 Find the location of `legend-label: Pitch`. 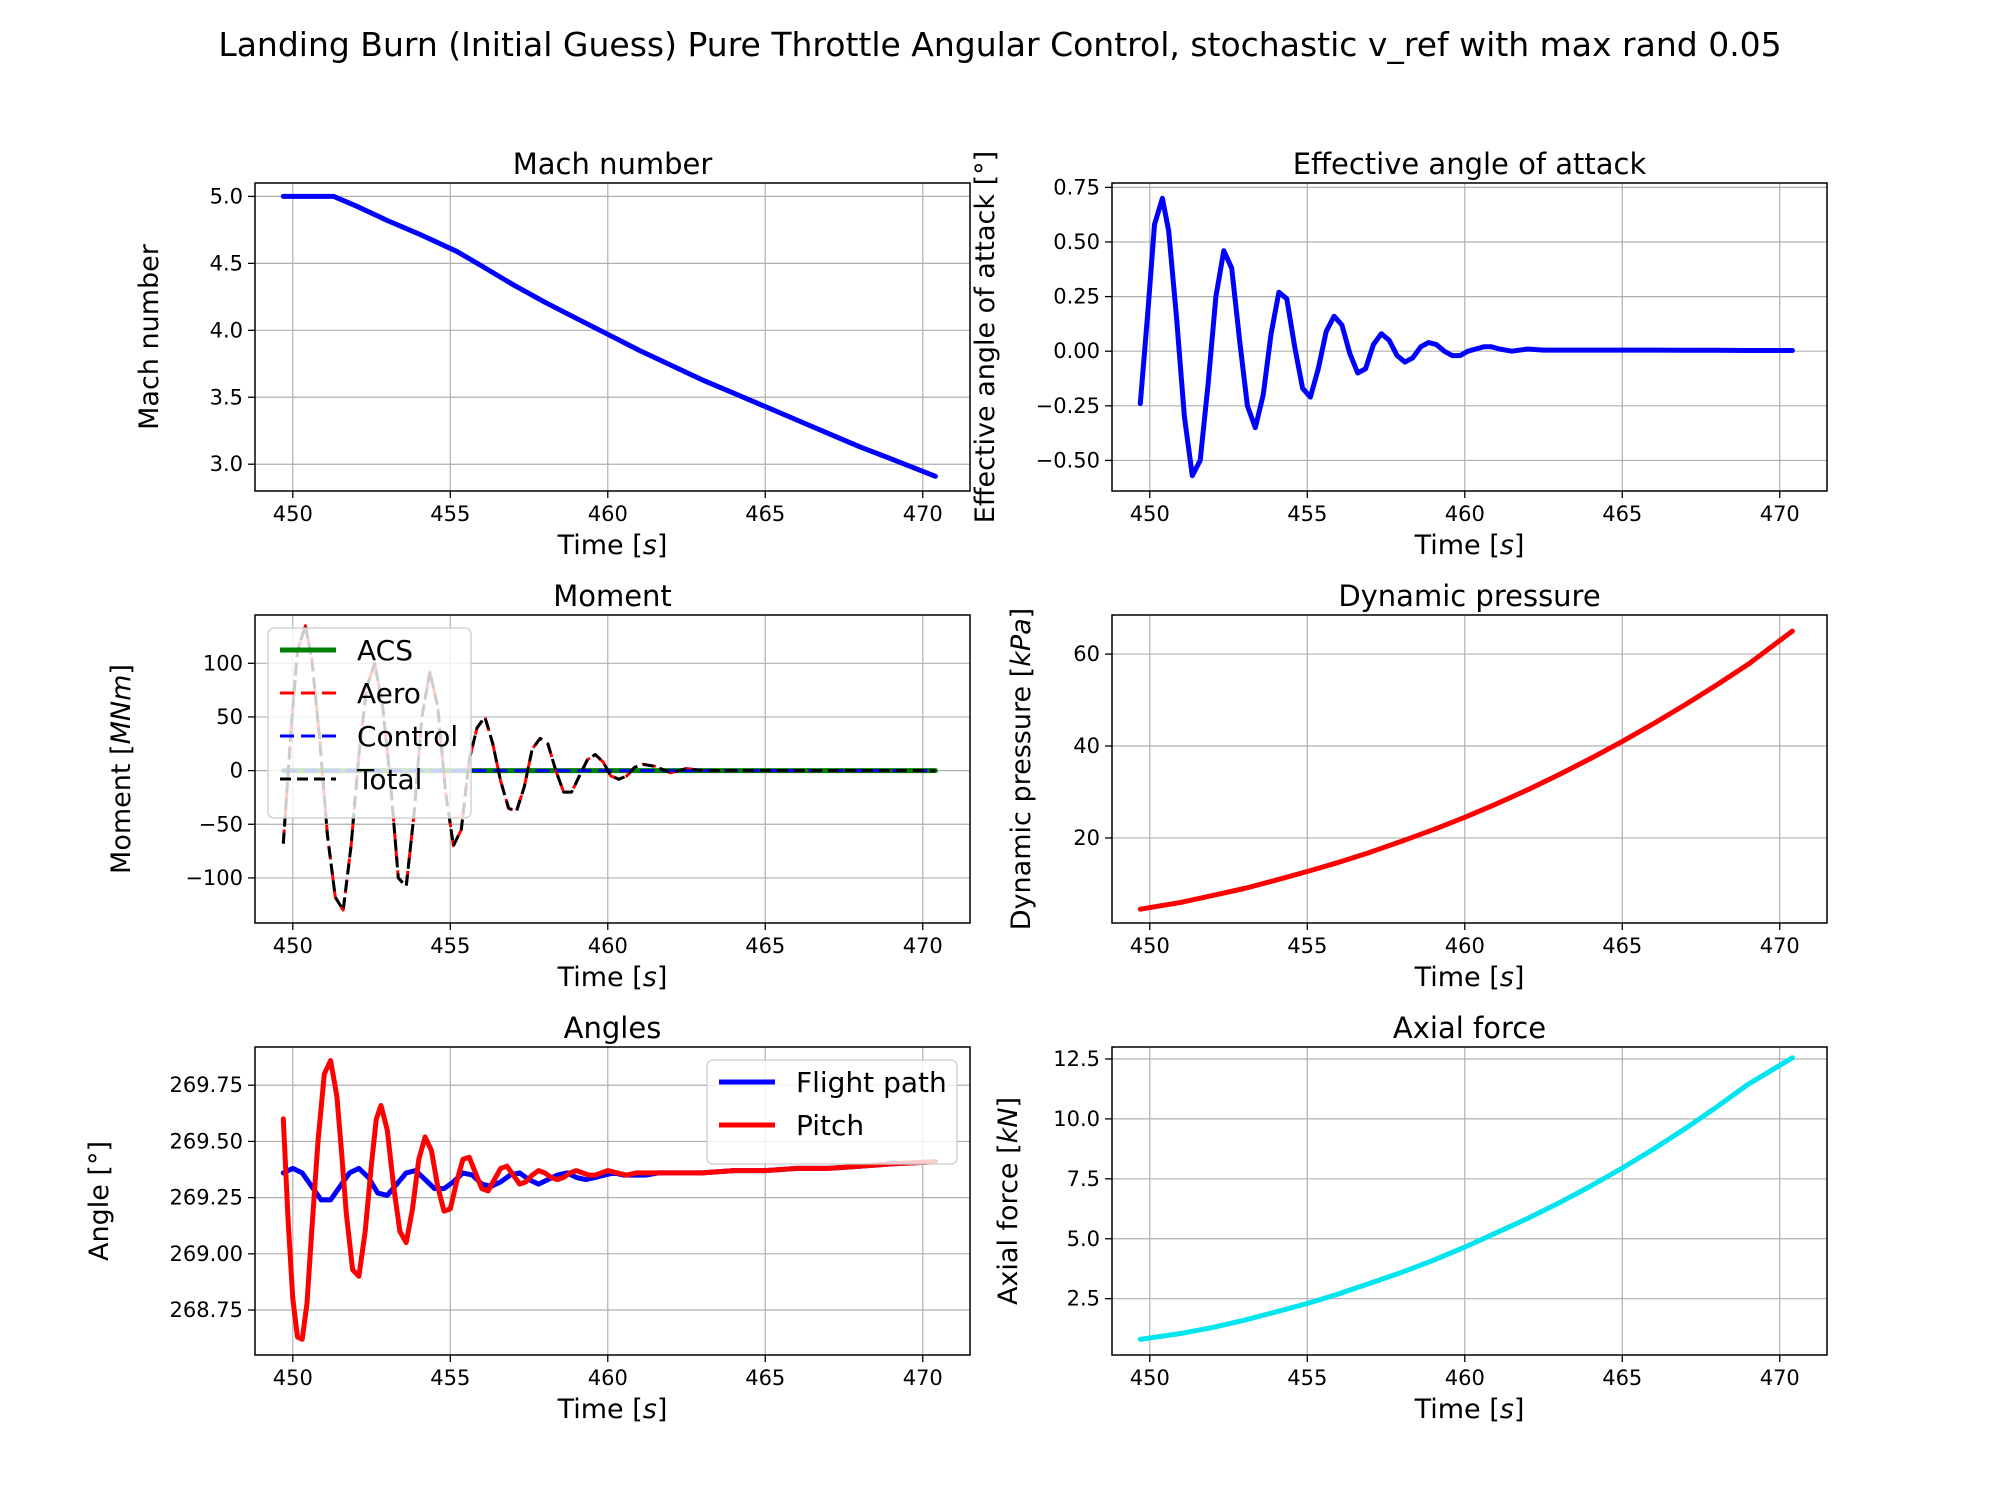

legend-label: Pitch is located at coordinates (830, 1125).